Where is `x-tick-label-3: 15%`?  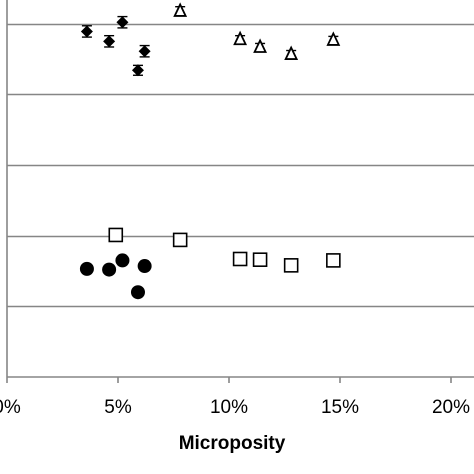
x-tick-label-3: 15% is located at coordinates (340, 407).